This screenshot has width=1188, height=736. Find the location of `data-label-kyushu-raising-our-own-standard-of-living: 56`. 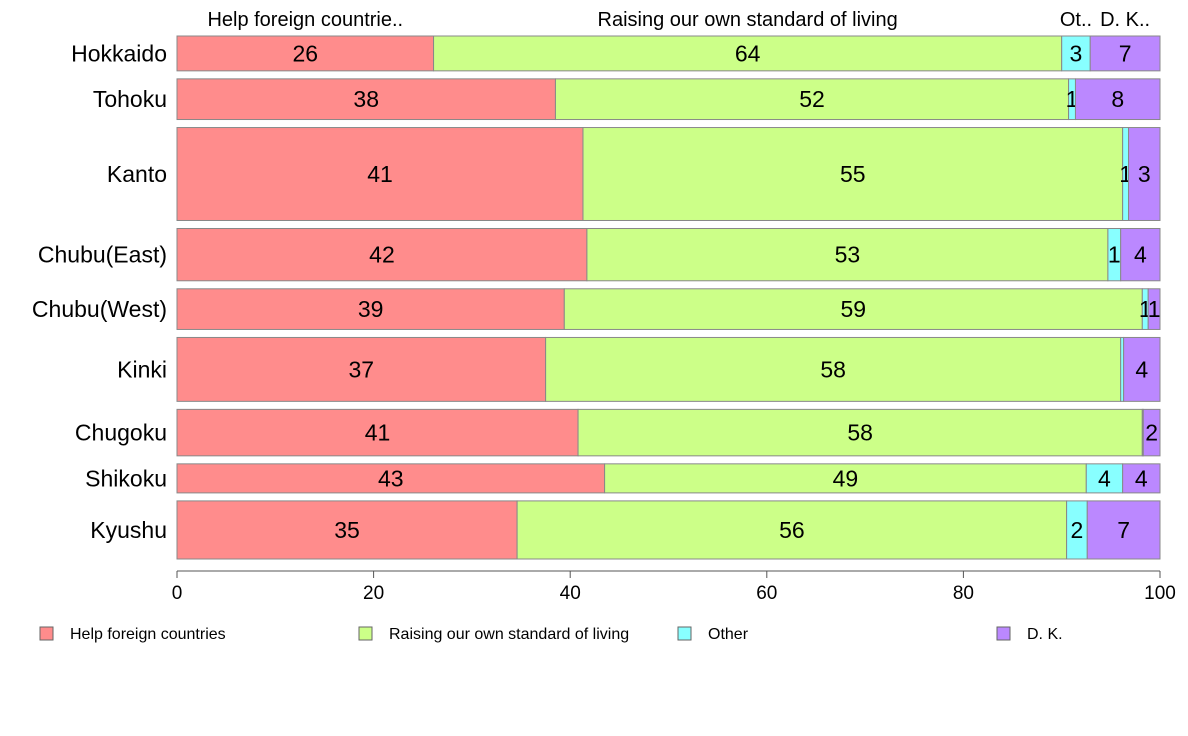

data-label-kyushu-raising-our-own-standard-of-living: 56 is located at coordinates (792, 530).